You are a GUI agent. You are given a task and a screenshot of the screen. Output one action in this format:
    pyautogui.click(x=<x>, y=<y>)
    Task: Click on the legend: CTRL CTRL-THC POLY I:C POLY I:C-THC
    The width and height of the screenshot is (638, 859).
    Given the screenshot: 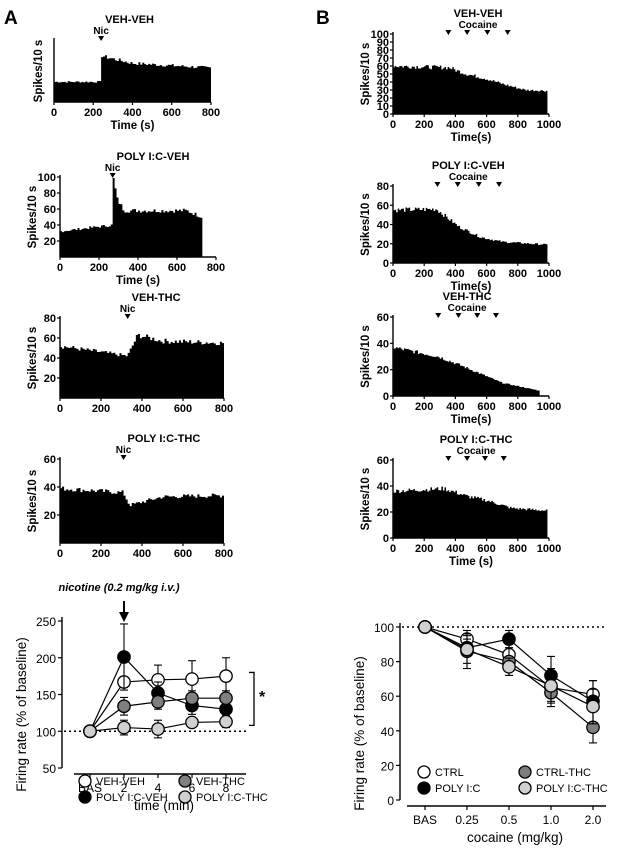 What is the action you would take?
    pyautogui.click(x=512, y=780)
    